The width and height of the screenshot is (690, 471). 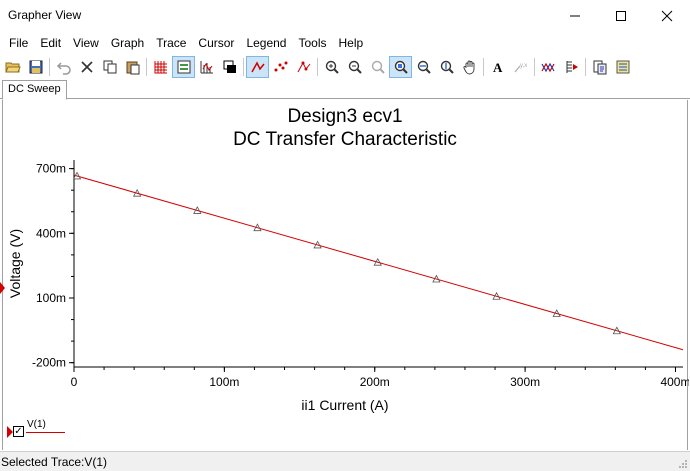 What do you see at coordinates (160, 67) in the screenshot?
I see `grid-button` at bounding box center [160, 67].